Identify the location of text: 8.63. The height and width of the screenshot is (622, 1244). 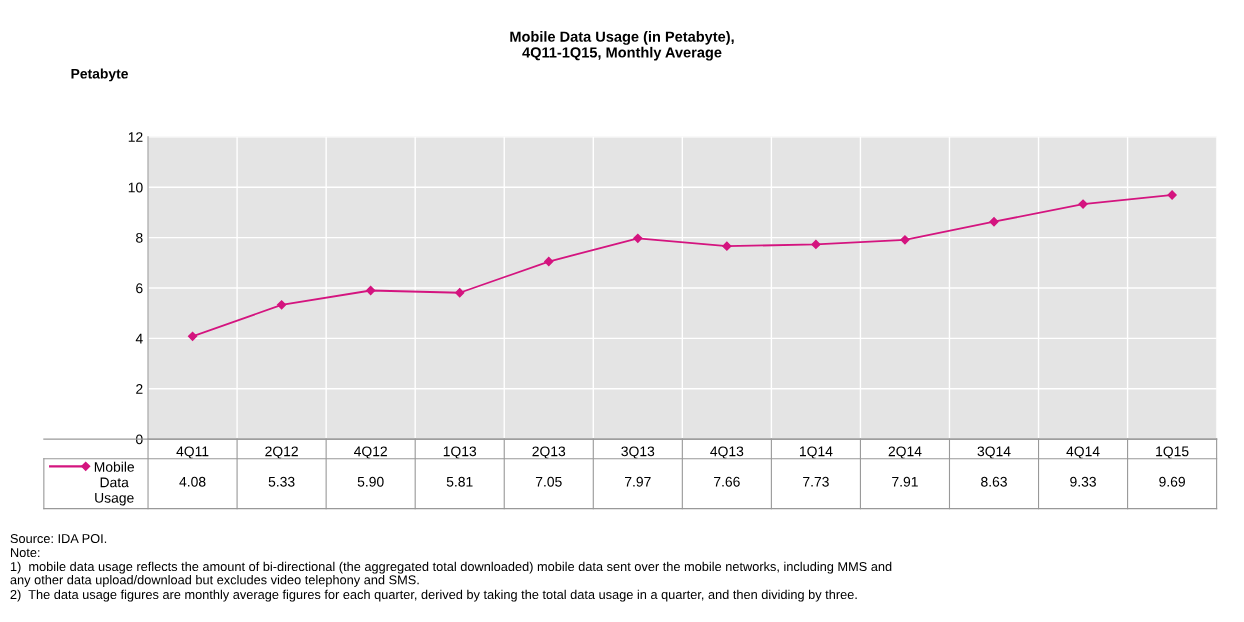
(994, 481).